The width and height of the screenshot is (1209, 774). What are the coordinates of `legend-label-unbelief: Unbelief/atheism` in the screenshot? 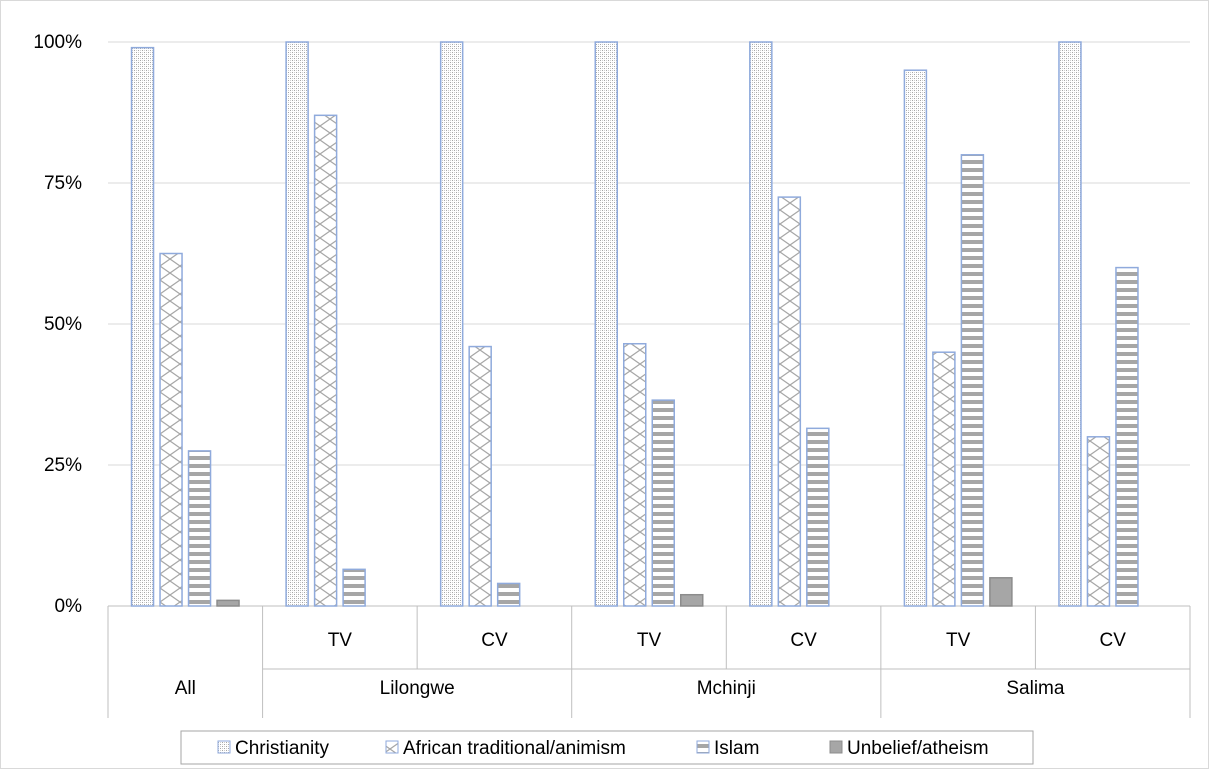 It's located at (918, 748).